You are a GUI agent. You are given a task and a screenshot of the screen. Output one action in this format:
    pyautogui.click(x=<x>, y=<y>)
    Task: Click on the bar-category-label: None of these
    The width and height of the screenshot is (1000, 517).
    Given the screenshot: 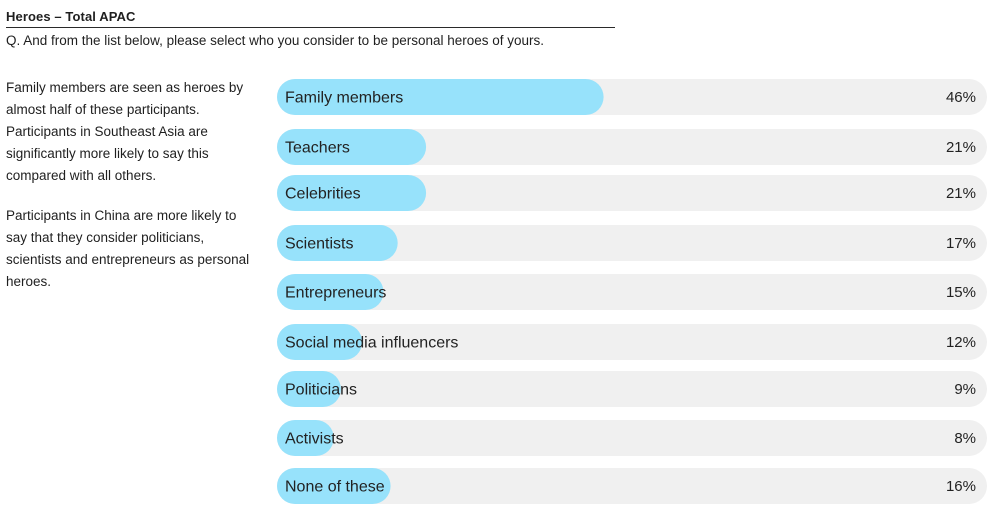 What is the action you would take?
    pyautogui.click(x=335, y=487)
    